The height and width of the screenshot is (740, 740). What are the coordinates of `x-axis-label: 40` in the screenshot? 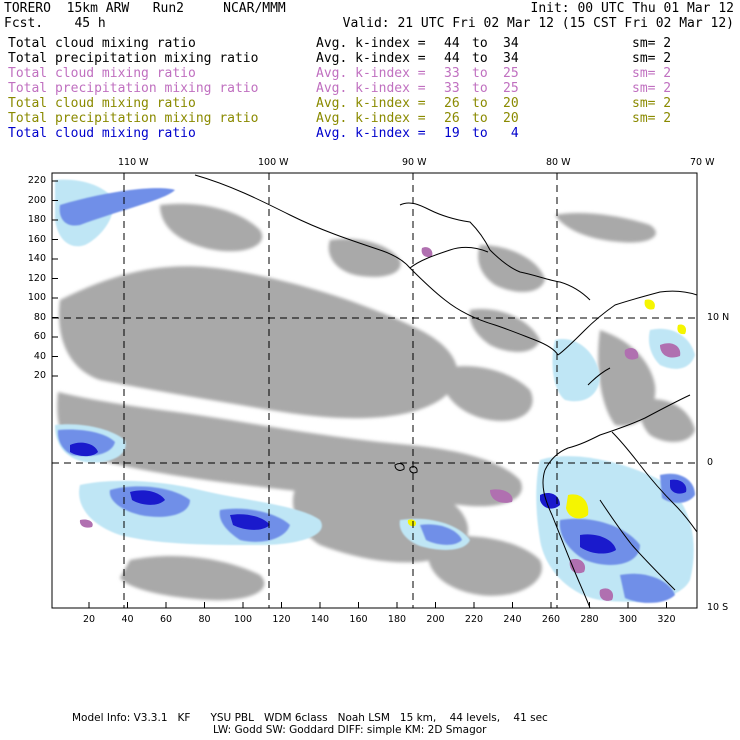 It's located at (127, 619).